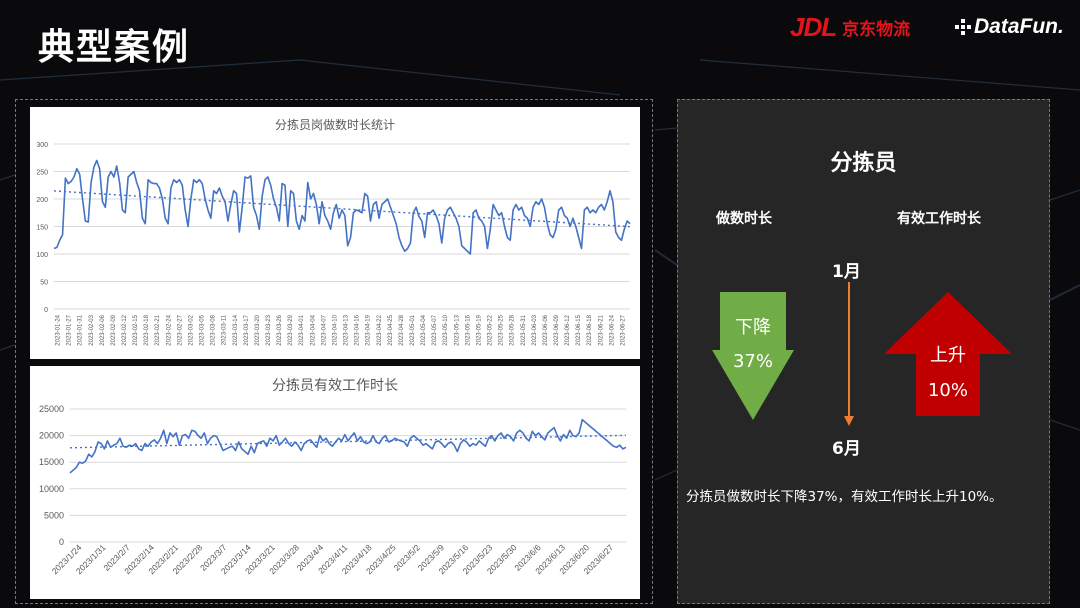 The image size is (1080, 608). I want to click on up-arrow-icon, so click(948, 354).